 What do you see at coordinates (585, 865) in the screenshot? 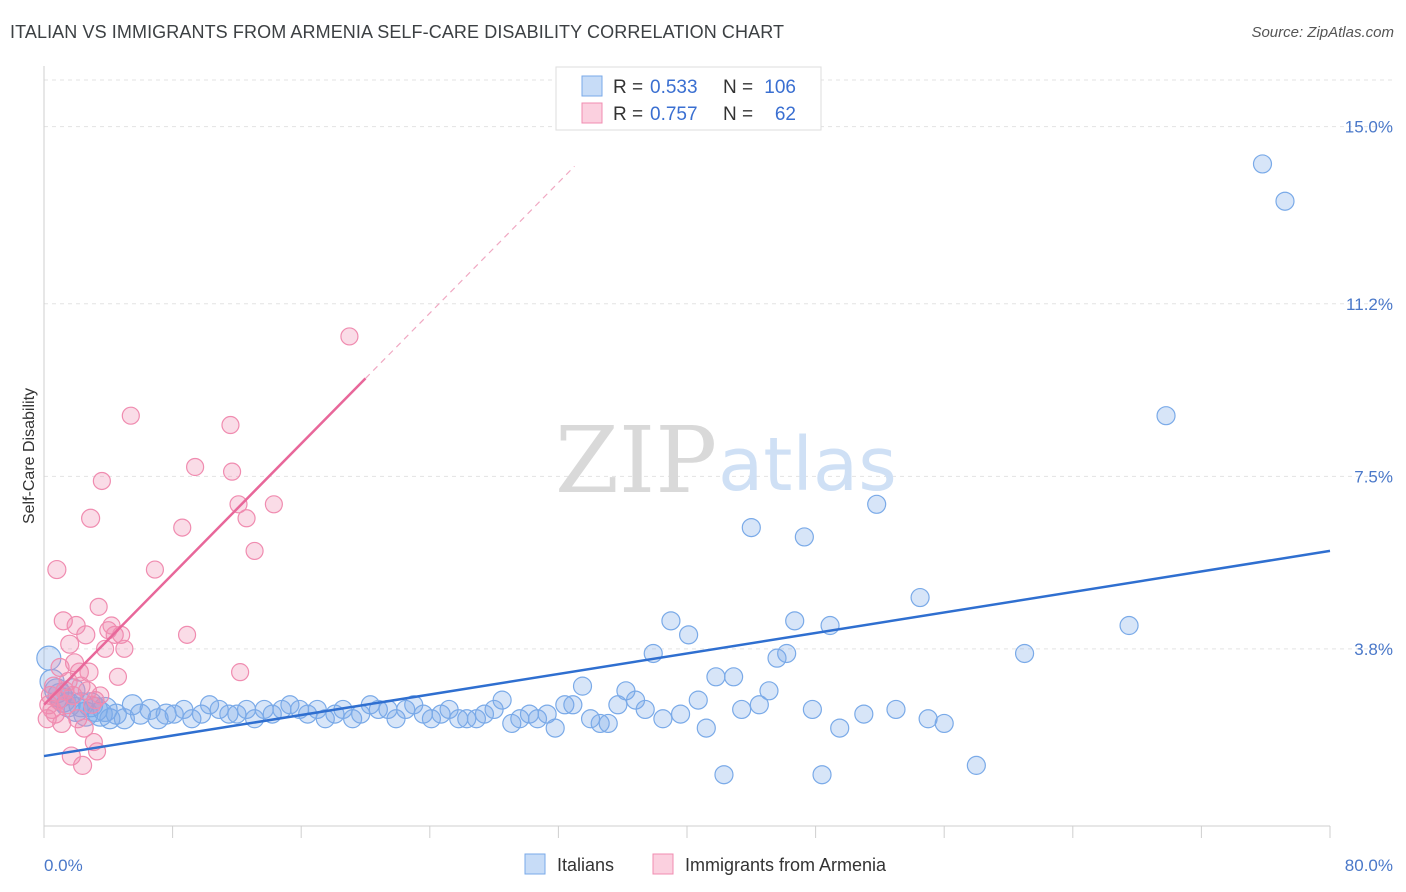
I see `legend-label-italians: Italians` at bounding box center [585, 865].